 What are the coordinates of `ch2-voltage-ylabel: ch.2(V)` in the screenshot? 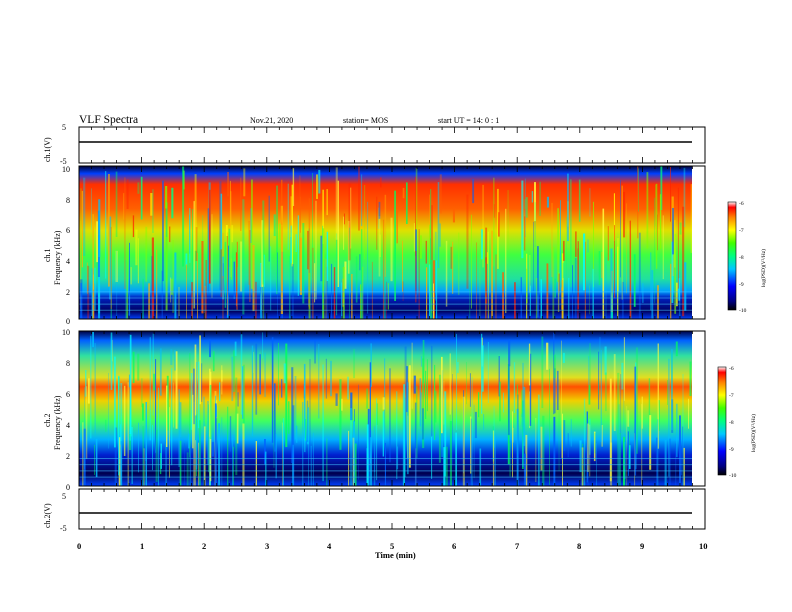 It's located at (47, 515).